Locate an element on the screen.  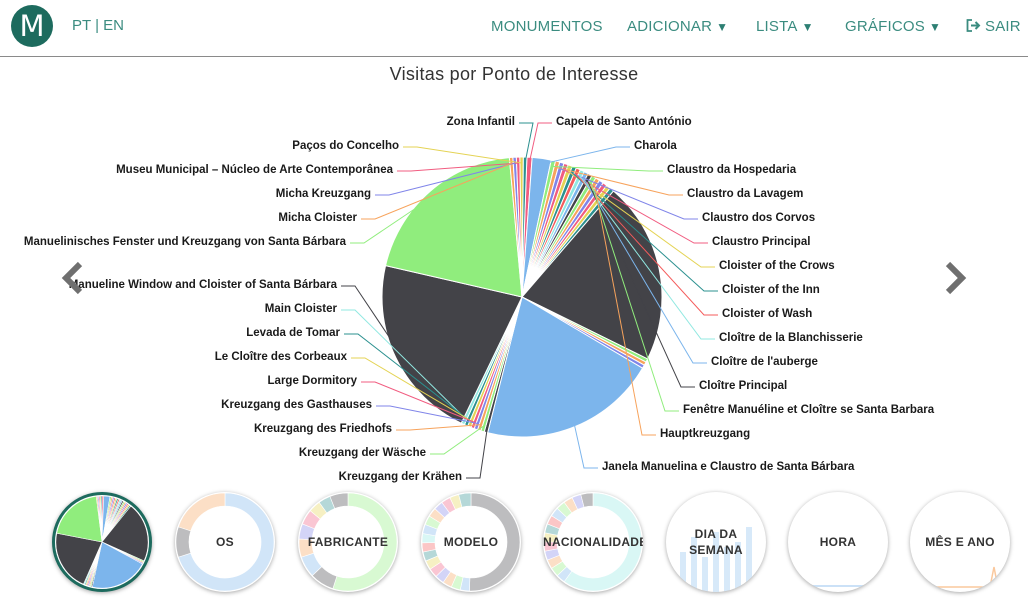
nav-graficos-dropdown: GRÁFICOS ▼ is located at coordinates (893, 26).